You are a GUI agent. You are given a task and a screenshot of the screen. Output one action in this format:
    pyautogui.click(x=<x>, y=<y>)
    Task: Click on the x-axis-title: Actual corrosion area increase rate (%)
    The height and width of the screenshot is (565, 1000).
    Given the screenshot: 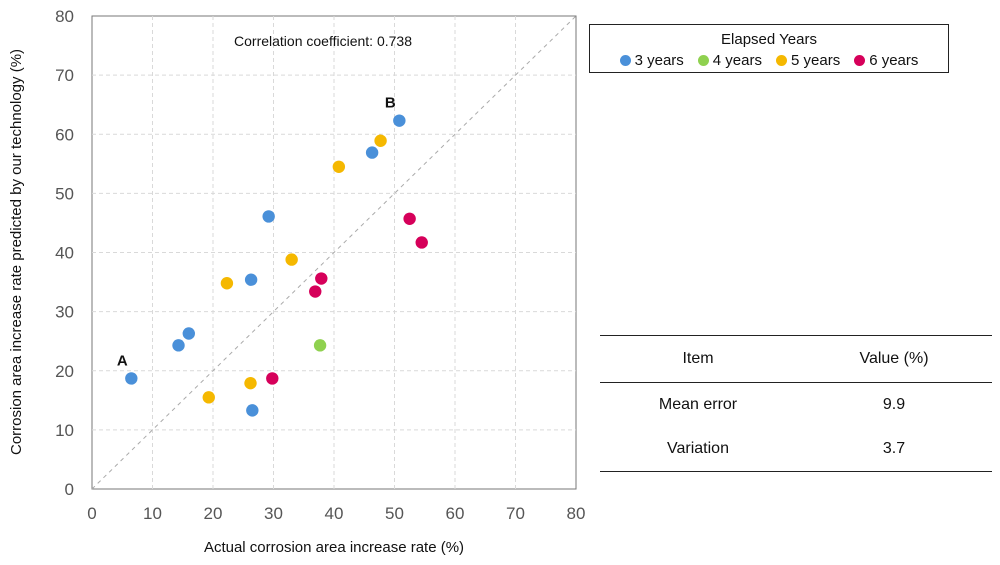 What is the action you would take?
    pyautogui.click(x=334, y=547)
    